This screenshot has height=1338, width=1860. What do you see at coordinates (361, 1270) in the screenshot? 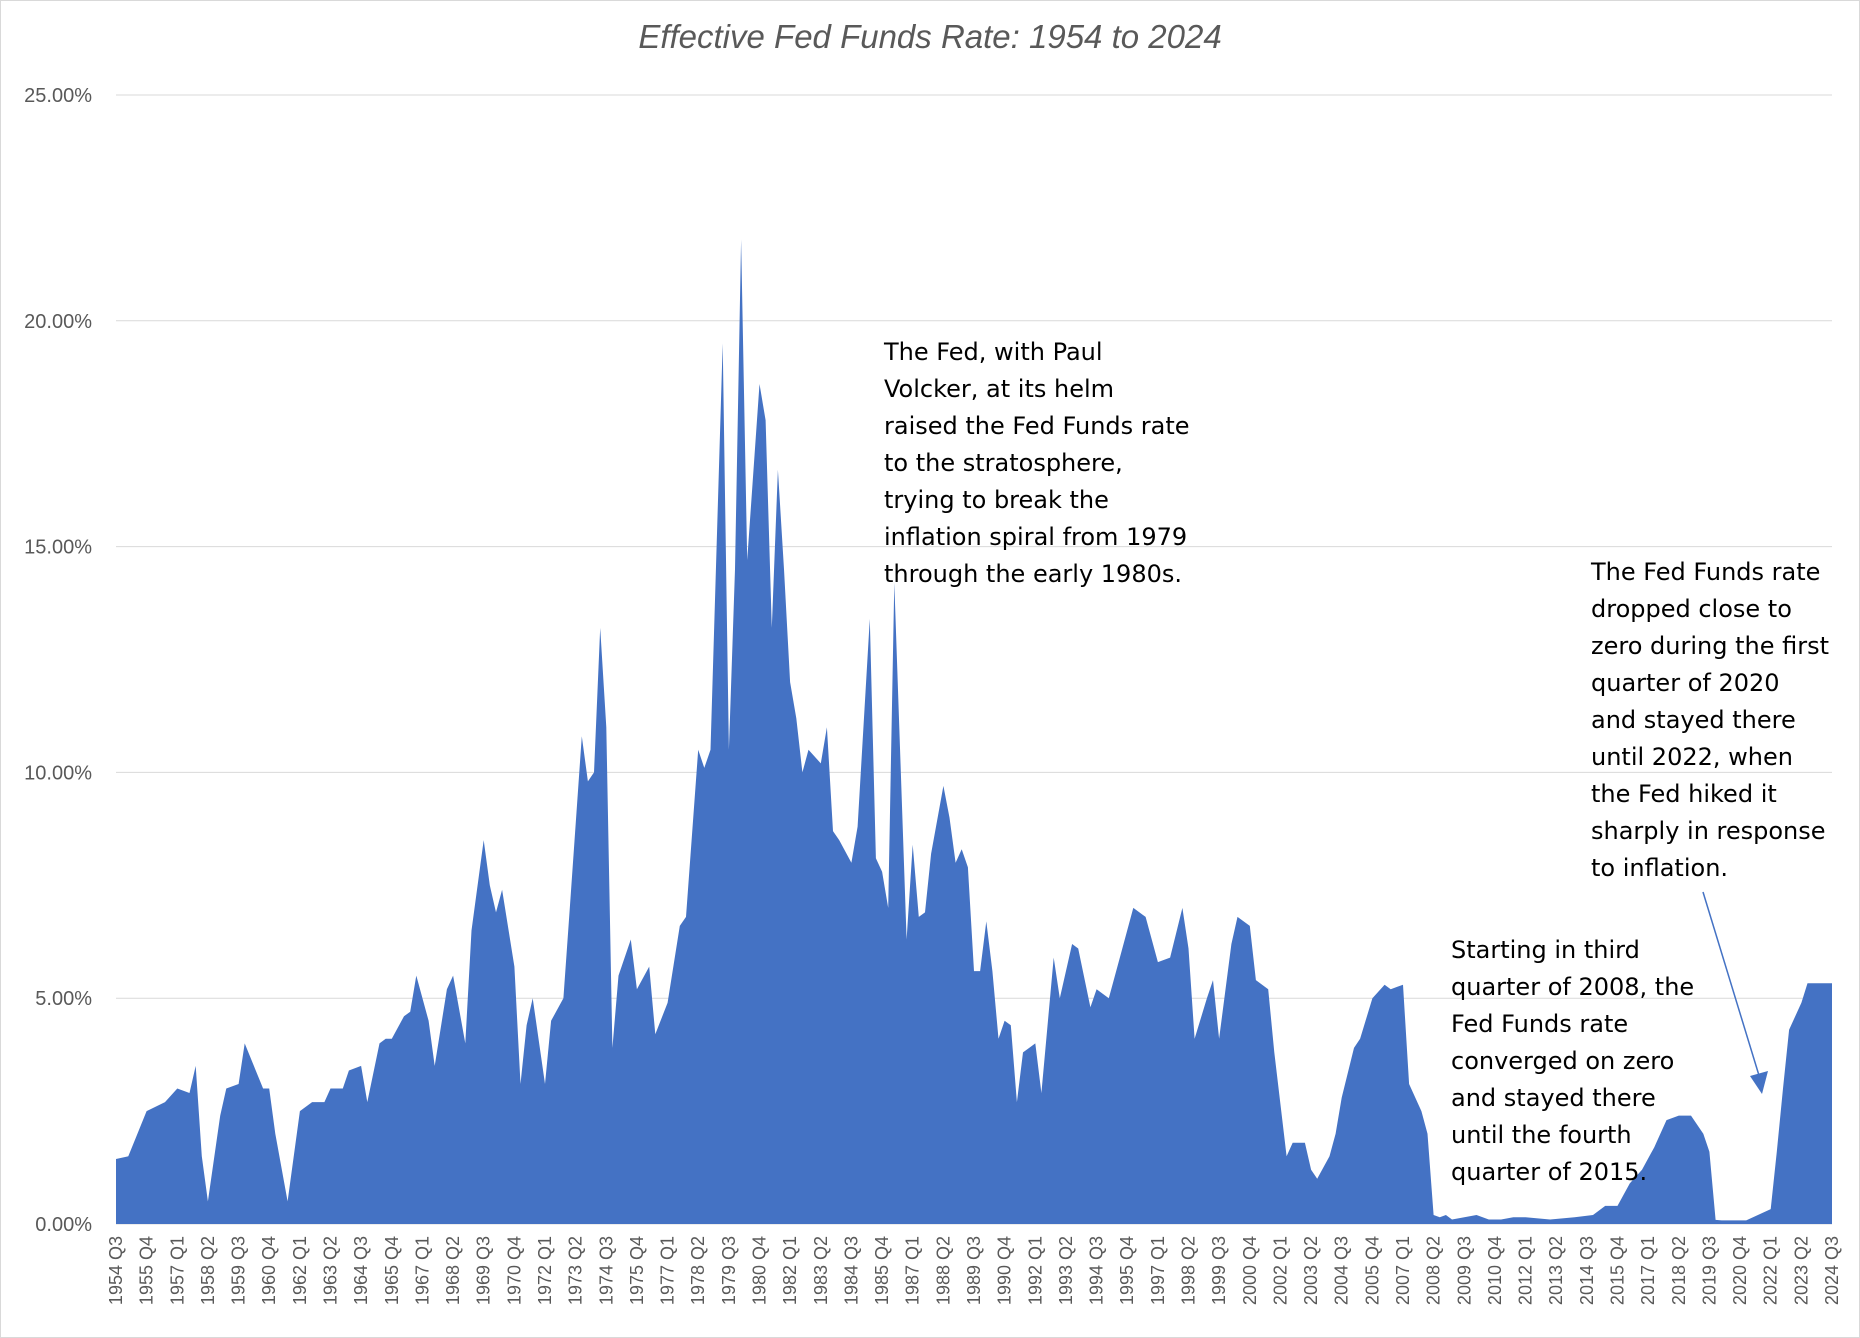
I see `x-tick-label: 1964 Q3` at bounding box center [361, 1270].